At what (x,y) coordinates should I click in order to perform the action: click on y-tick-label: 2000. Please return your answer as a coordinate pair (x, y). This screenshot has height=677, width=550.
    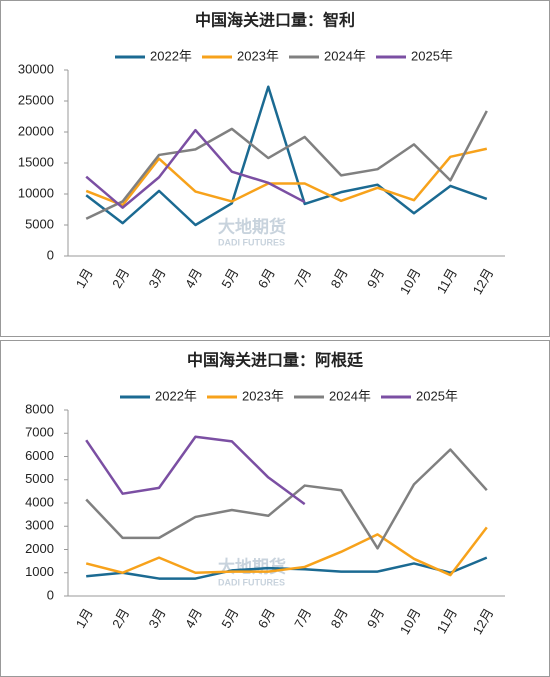
    Looking at the image, I should click on (39, 548).